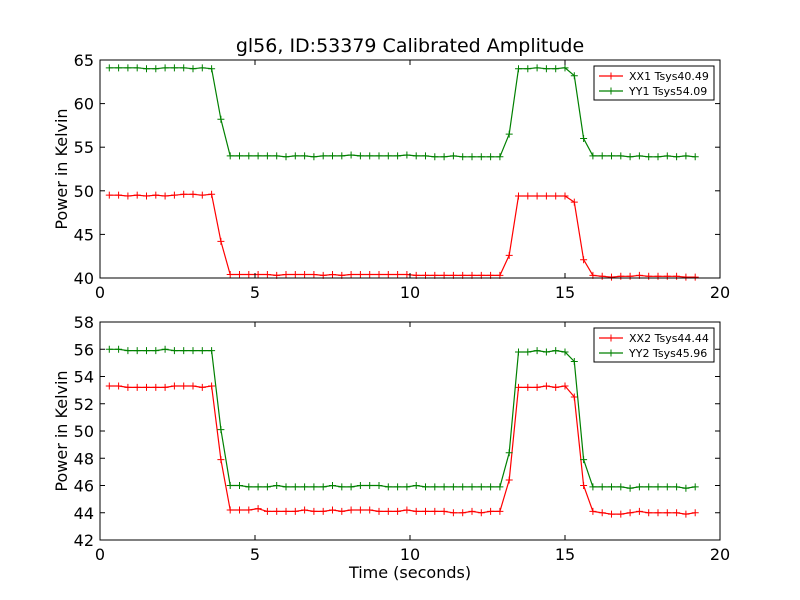 The image size is (800, 600). Describe the element at coordinates (611, 338) in the screenshot. I see `legend-marker` at that location.